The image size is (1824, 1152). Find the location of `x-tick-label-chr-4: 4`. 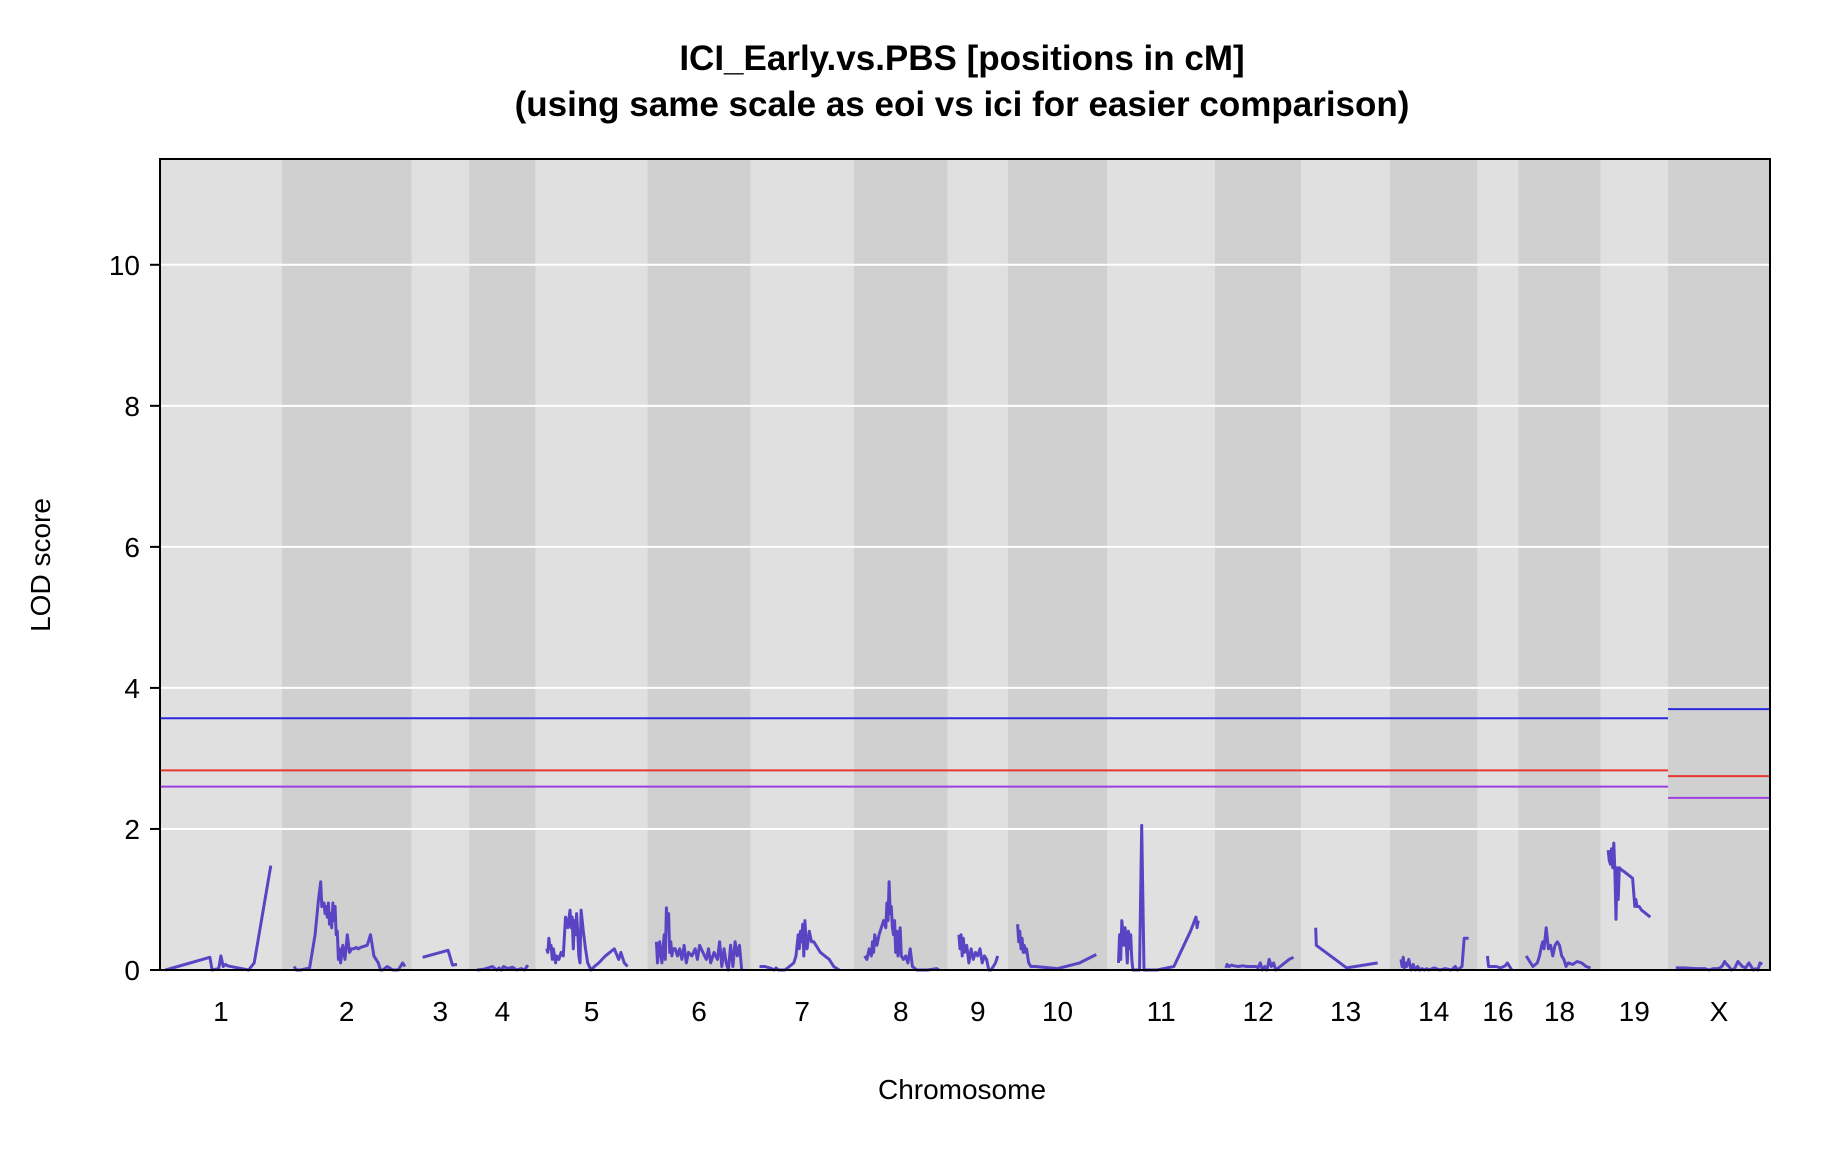

x-tick-label-chr-4: 4 is located at coordinates (503, 1011).